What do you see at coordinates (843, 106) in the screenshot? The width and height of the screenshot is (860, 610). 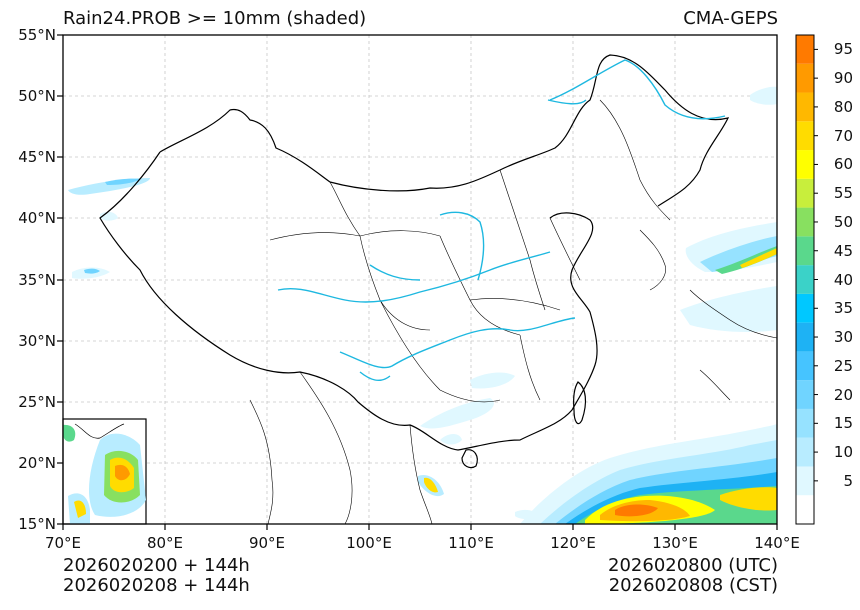 I see `colorbar-label: 80` at bounding box center [843, 106].